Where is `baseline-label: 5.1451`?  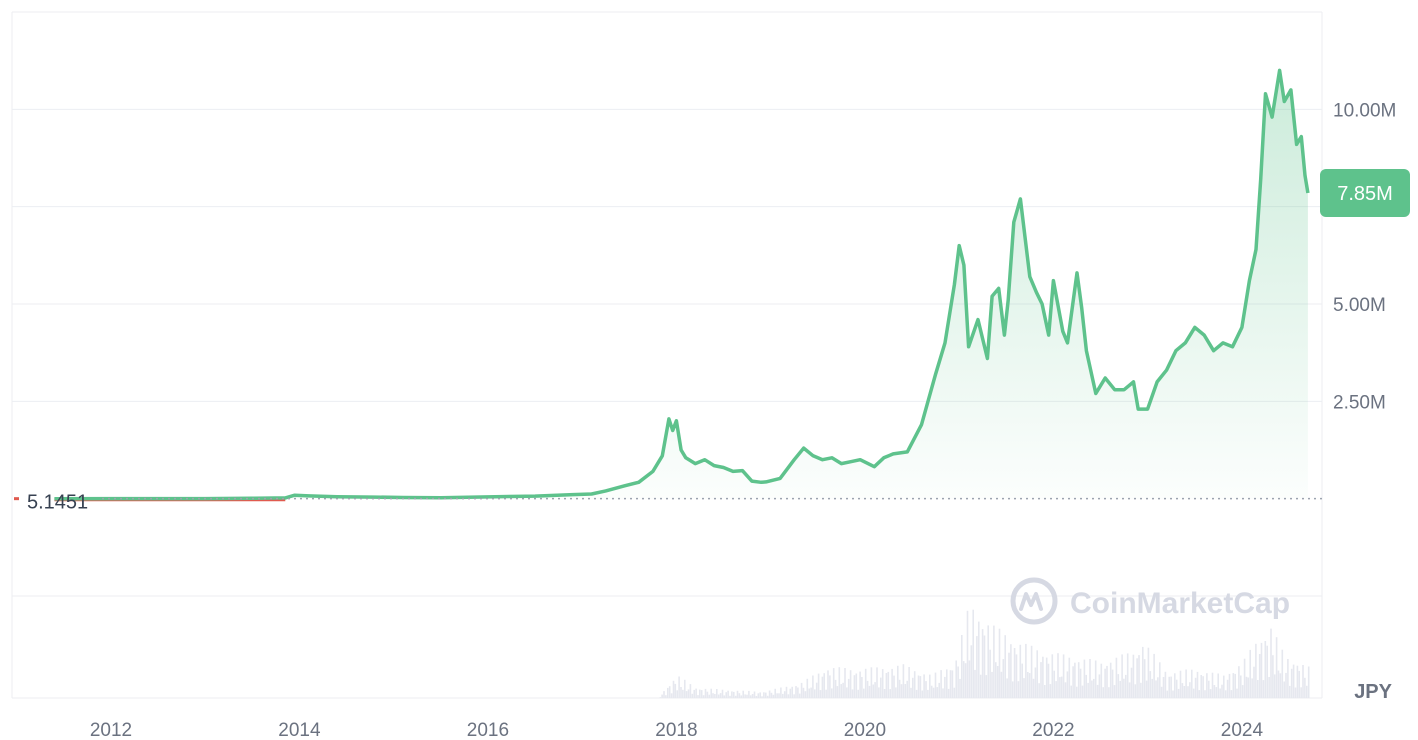 baseline-label: 5.1451 is located at coordinates (57, 503).